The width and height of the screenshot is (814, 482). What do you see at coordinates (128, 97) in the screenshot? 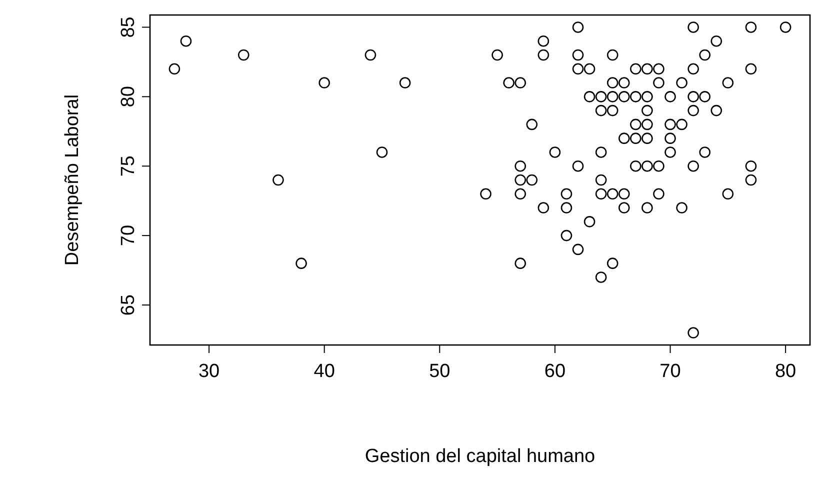
I see `y-tick-label: 80` at bounding box center [128, 97].